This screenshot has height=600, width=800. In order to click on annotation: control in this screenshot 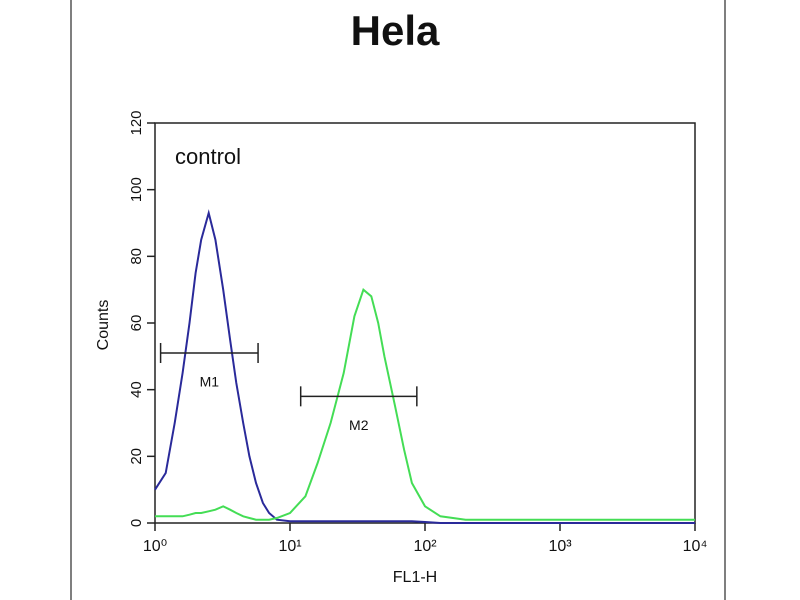, I will do `click(208, 156)`.